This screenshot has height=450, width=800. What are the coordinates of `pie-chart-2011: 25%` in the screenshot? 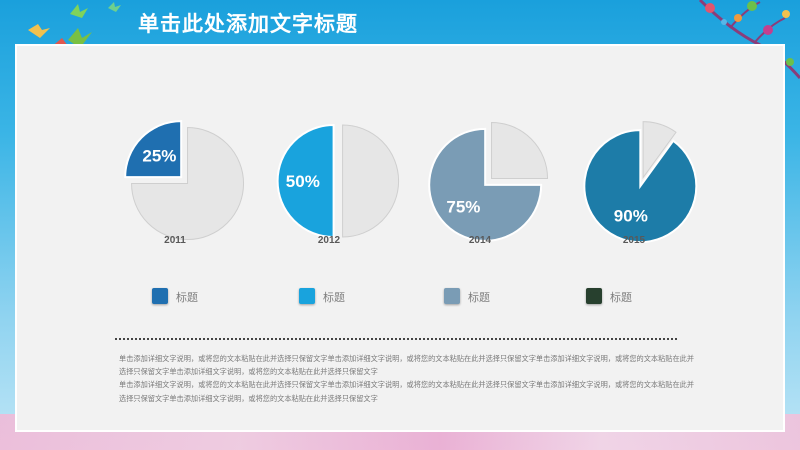 It's located at (184, 180).